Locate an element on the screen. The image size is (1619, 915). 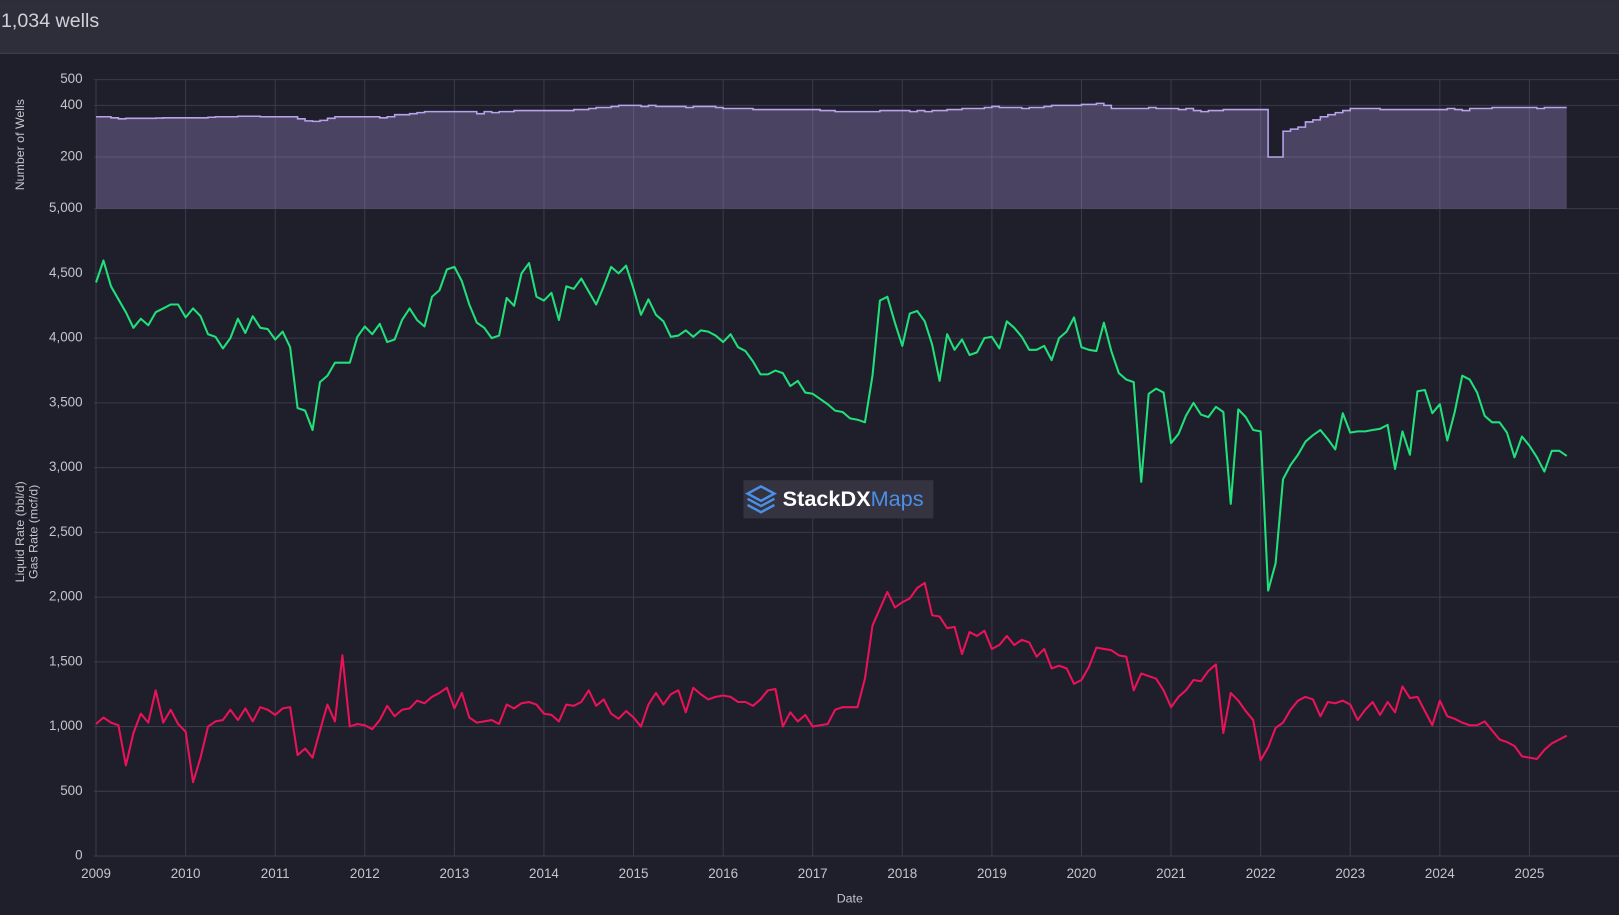
y-tick-label: 4,000 is located at coordinates (66, 337).